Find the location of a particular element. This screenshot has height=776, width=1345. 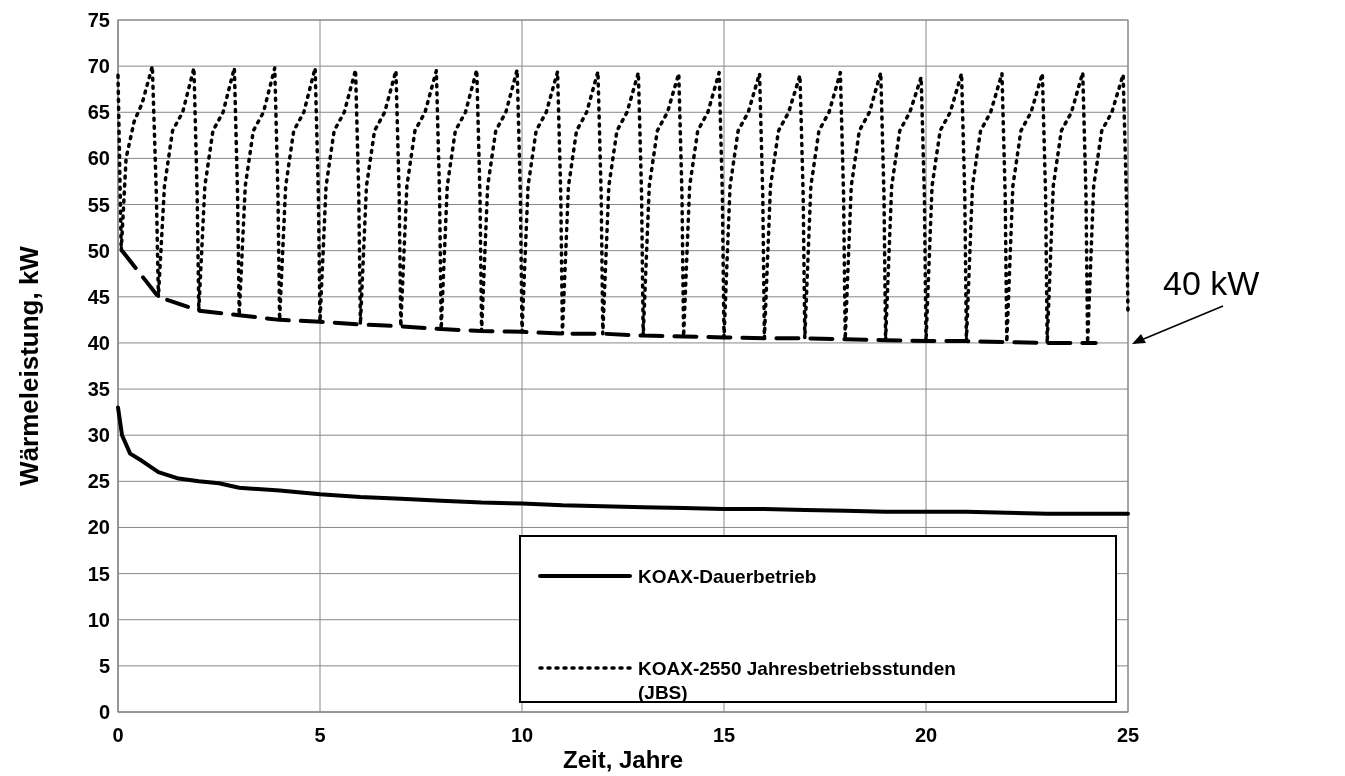

x-tick-label: 25 is located at coordinates (1128, 735).